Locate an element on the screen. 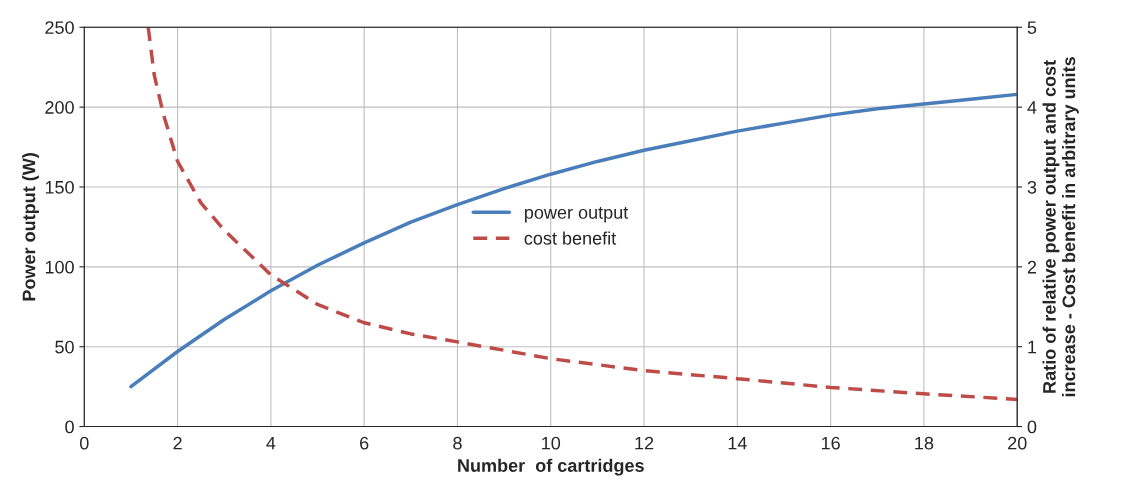 Image resolution: width=1124 pixels, height=496 pixels. x-axis-title: Number of cartridges is located at coordinates (551, 467).